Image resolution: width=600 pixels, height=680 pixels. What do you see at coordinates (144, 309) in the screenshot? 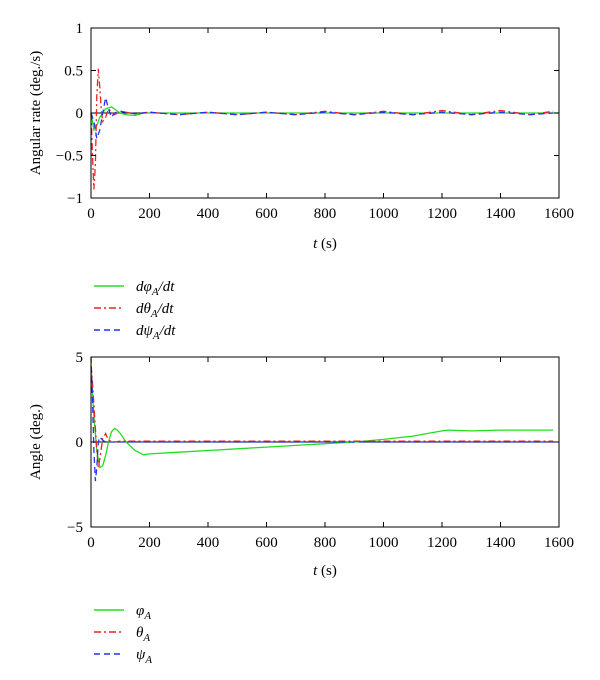
I see `legend-label-main: dθ` at bounding box center [144, 309].